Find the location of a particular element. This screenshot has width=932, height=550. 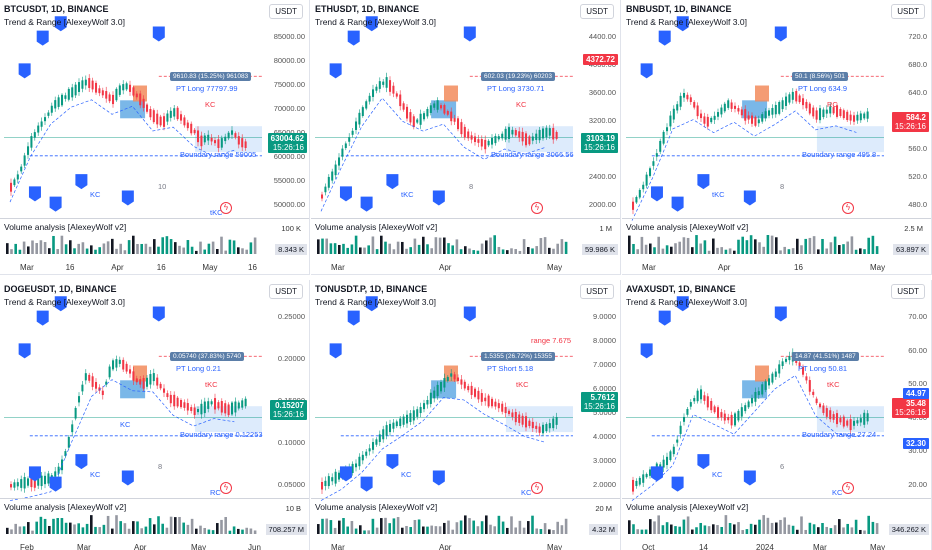

symbol-title: BNBUSDT, 1D, BINANCE is located at coordinates (679, 9).